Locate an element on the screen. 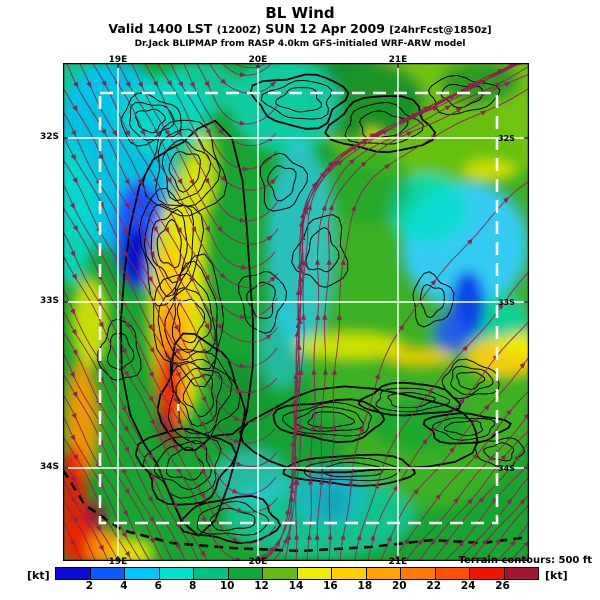  colorbar-tick: 26 is located at coordinates (502, 586).